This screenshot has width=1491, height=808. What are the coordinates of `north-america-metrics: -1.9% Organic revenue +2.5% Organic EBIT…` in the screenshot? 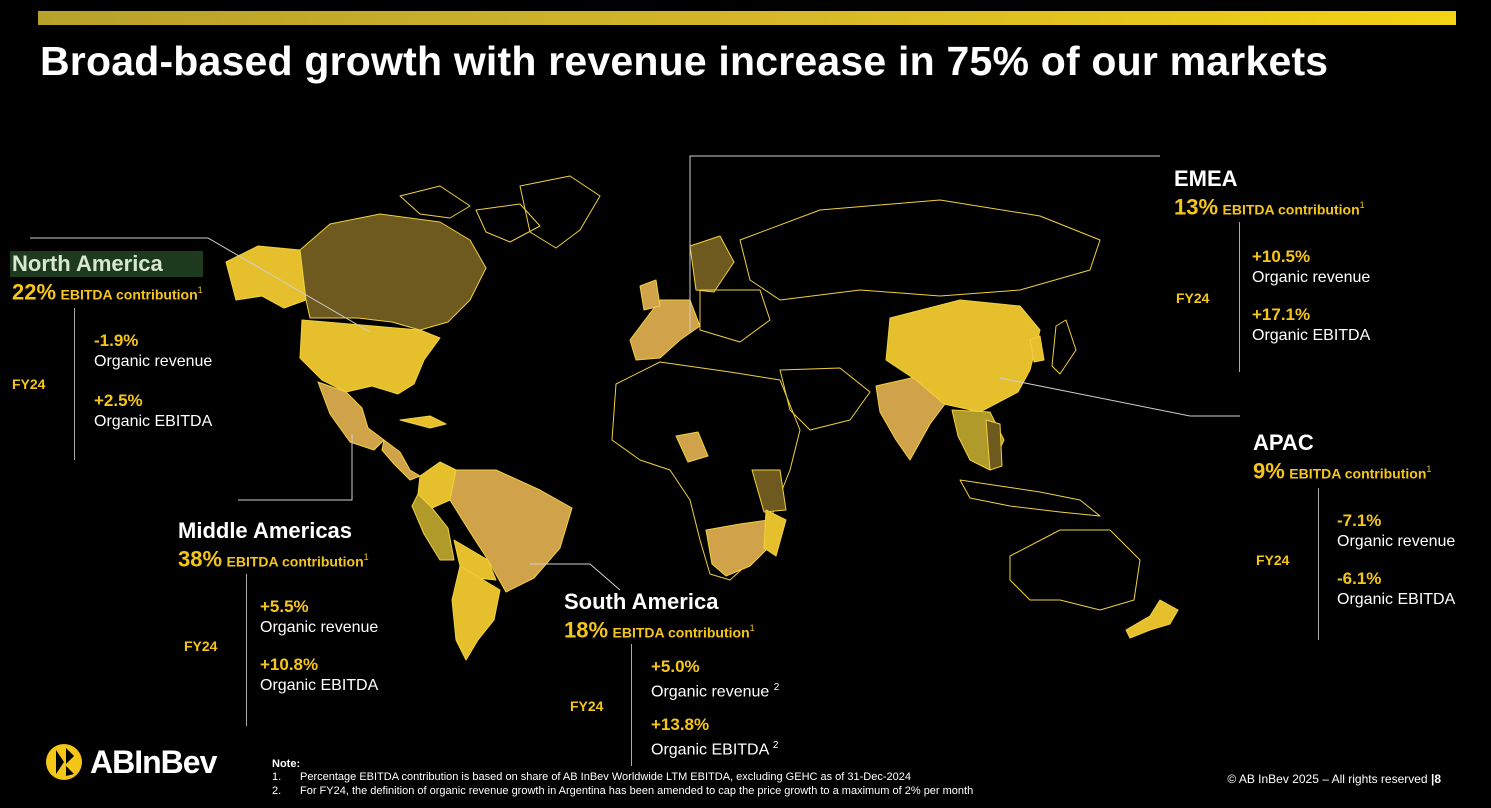 It's located at (143, 384).